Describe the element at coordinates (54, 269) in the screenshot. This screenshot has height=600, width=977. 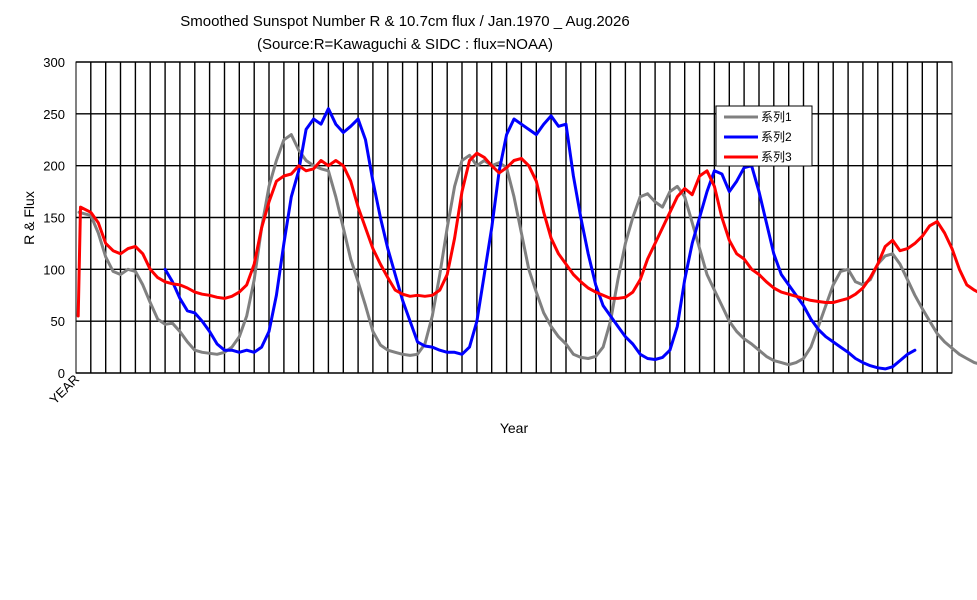
I see `y-tick-label: 100` at that location.